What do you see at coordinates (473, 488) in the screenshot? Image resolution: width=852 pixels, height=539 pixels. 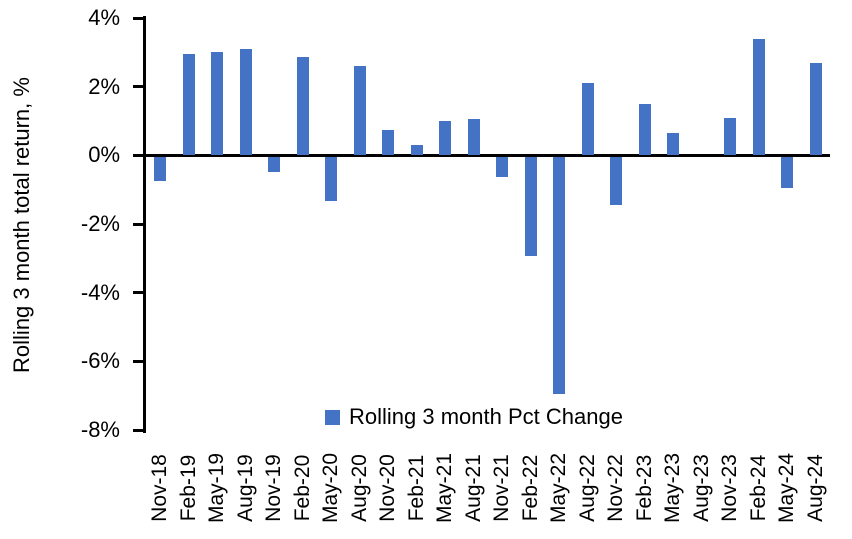 I see `x-tick-label: Aug-21` at bounding box center [473, 488].